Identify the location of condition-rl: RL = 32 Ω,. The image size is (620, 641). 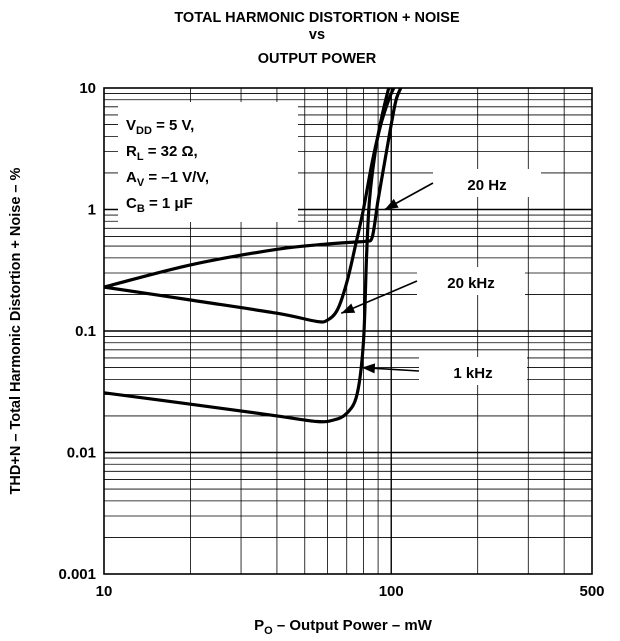
(162, 153).